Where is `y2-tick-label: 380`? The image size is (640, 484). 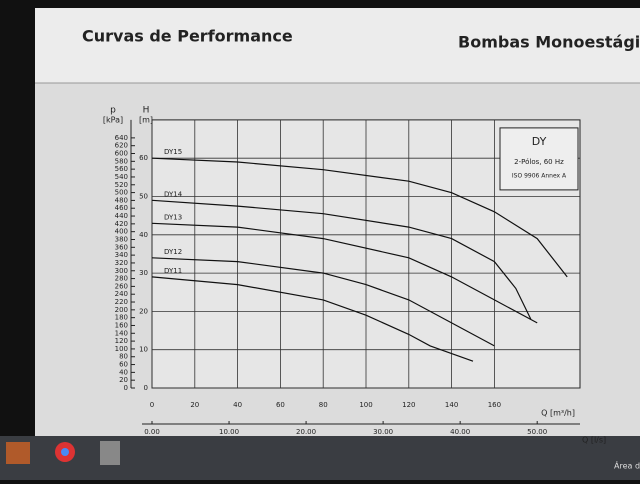 y2-tick-label: 380 is located at coordinates (121, 239).